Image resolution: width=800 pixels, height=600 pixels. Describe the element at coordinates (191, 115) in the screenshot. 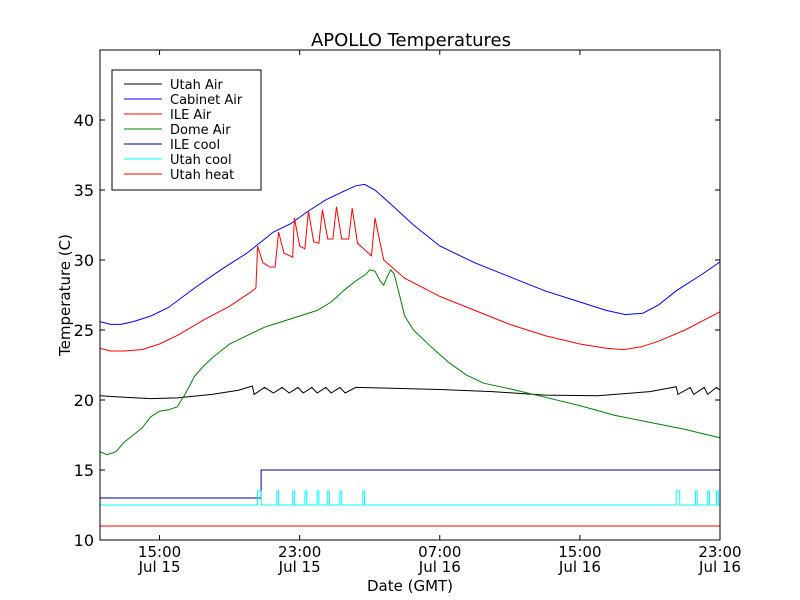

I see `legend-label: ILE Air` at that location.